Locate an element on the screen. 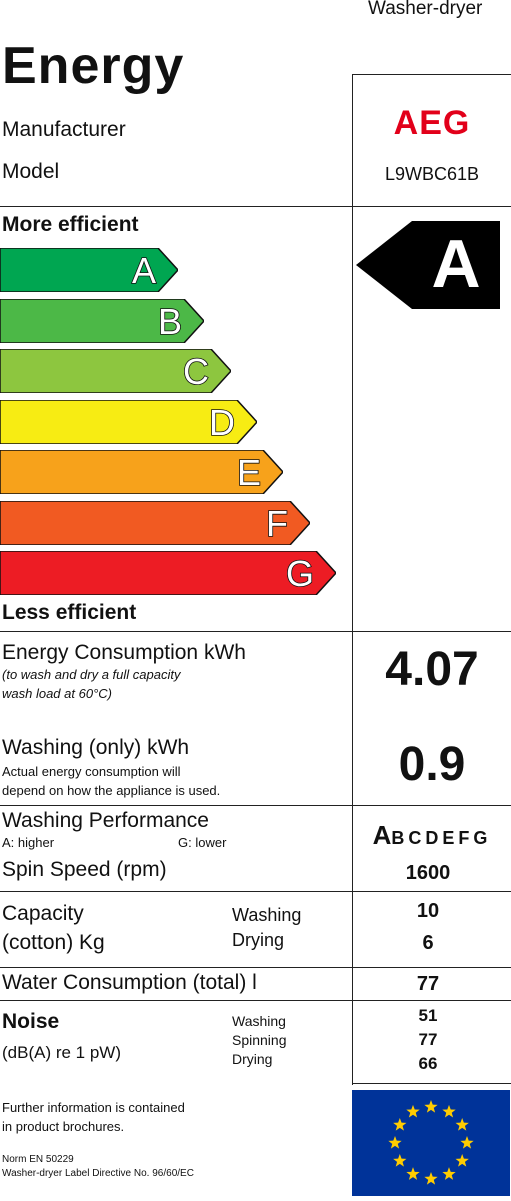 The image size is (511, 1201). efficiency-class-letter: D is located at coordinates (222, 422).